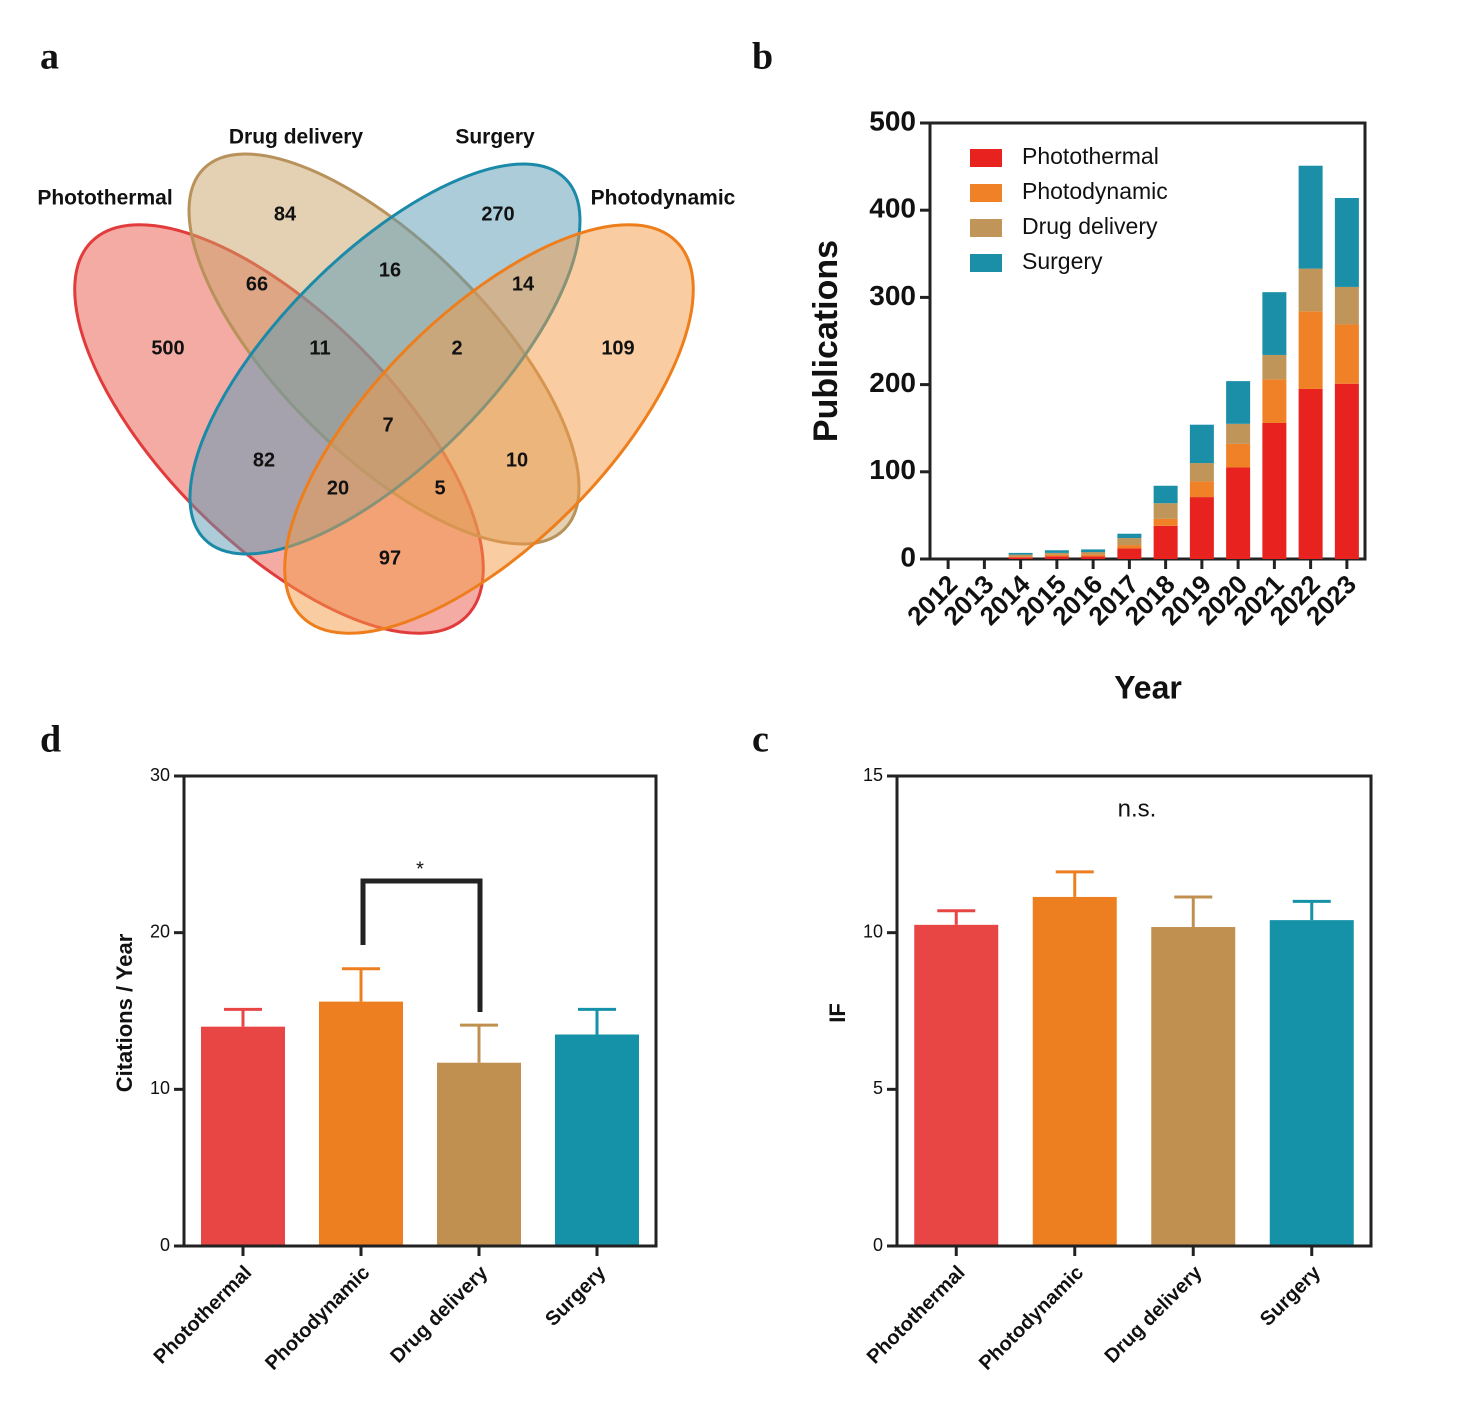  Describe the element at coordinates (439, 488) in the screenshot. I see `region-count: 5` at that location.